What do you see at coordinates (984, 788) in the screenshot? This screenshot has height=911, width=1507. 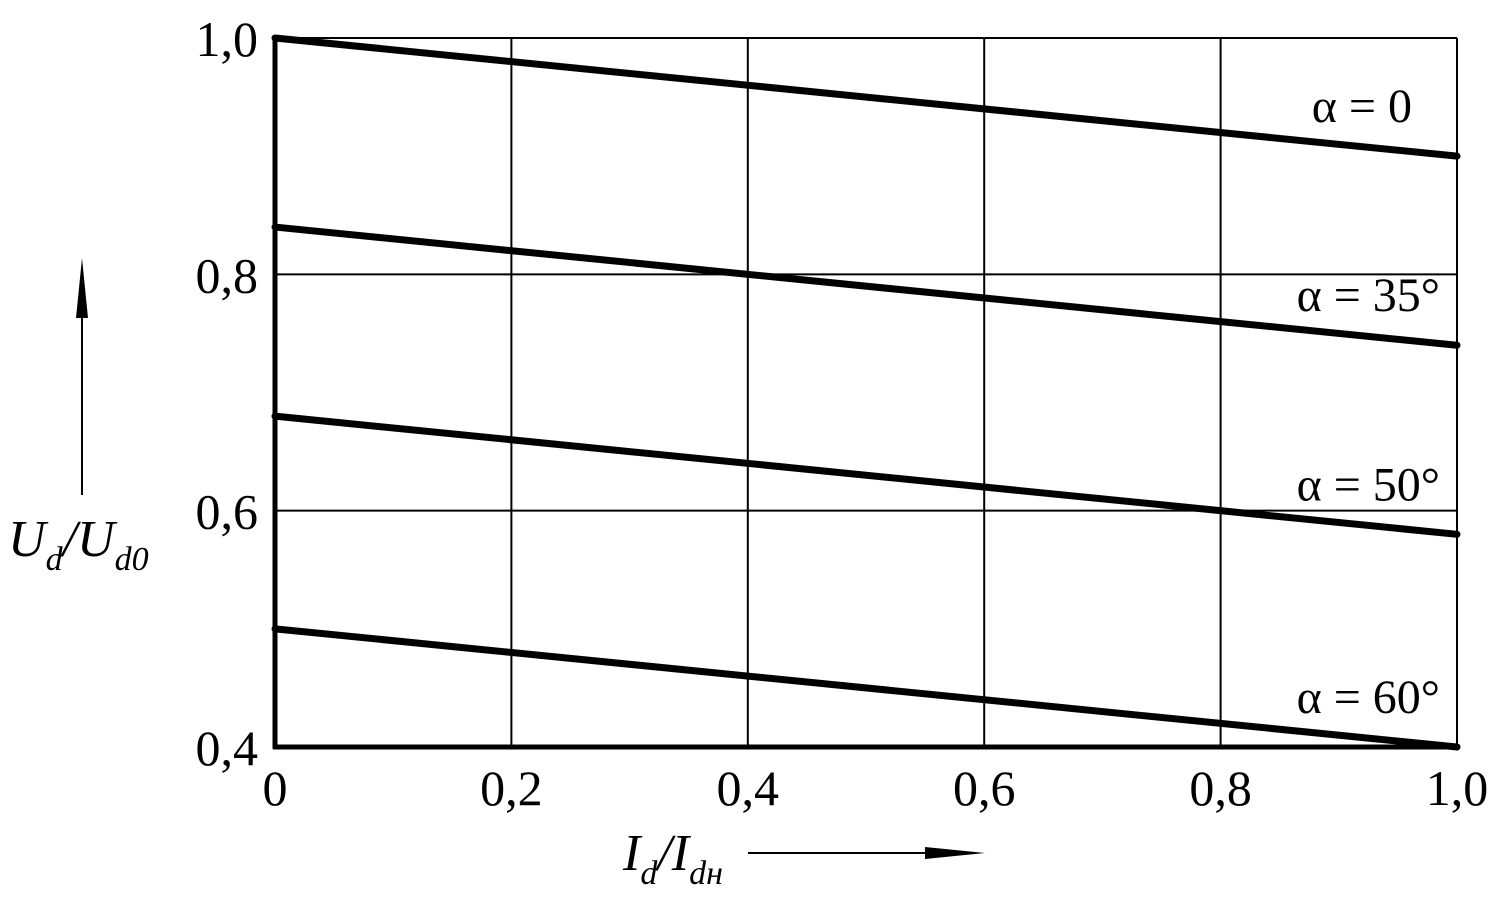 I see `x-tick-label-3: 0,6` at bounding box center [984, 788].